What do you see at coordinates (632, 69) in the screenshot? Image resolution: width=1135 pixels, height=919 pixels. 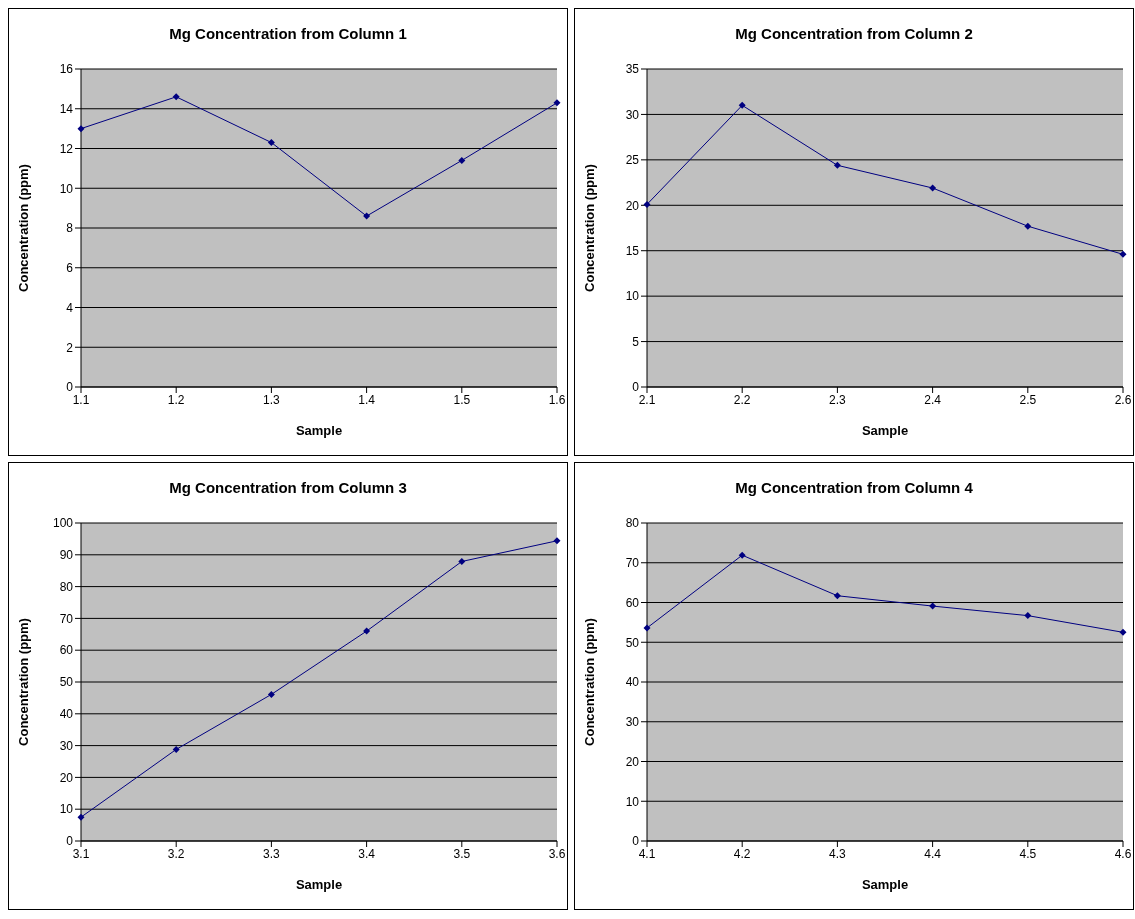 I see `y-tick-label: 35` at bounding box center [632, 69].